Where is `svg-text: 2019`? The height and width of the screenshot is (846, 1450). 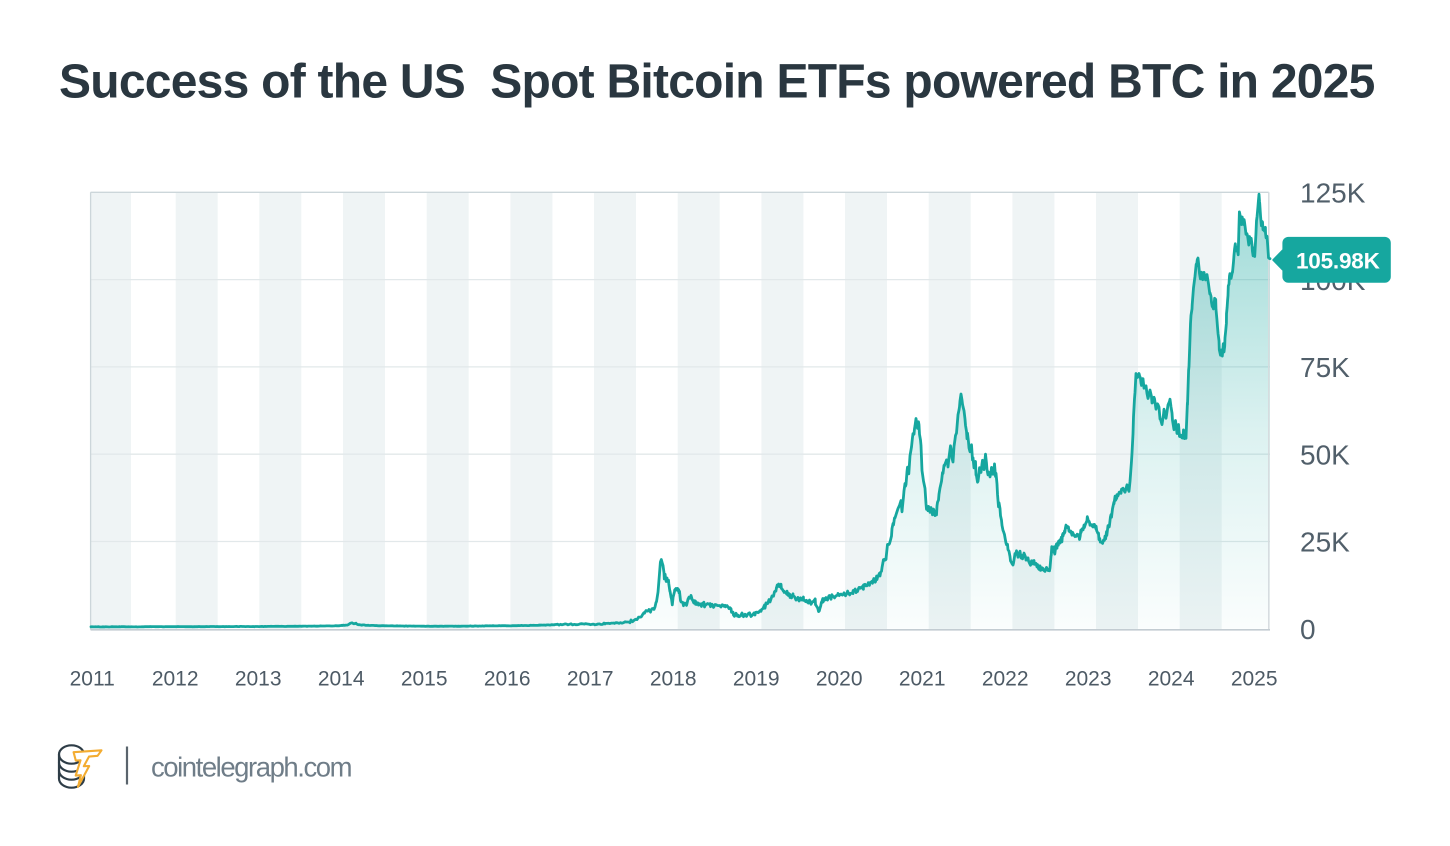
svg-text: 2019 is located at coordinates (756, 679).